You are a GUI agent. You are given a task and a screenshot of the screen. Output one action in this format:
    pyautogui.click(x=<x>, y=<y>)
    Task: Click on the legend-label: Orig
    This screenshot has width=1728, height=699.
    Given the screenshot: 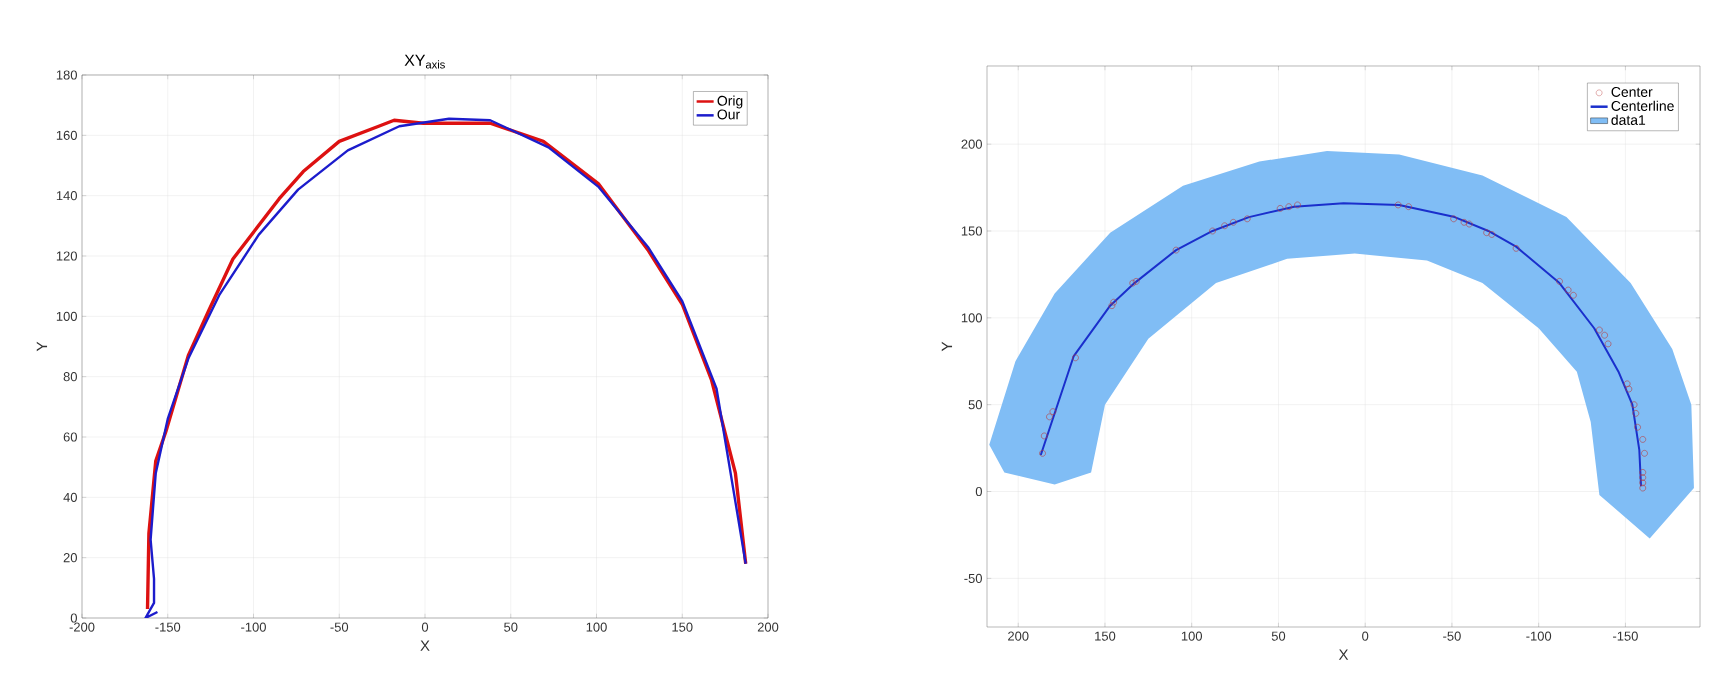 What is the action you would take?
    pyautogui.click(x=730, y=102)
    